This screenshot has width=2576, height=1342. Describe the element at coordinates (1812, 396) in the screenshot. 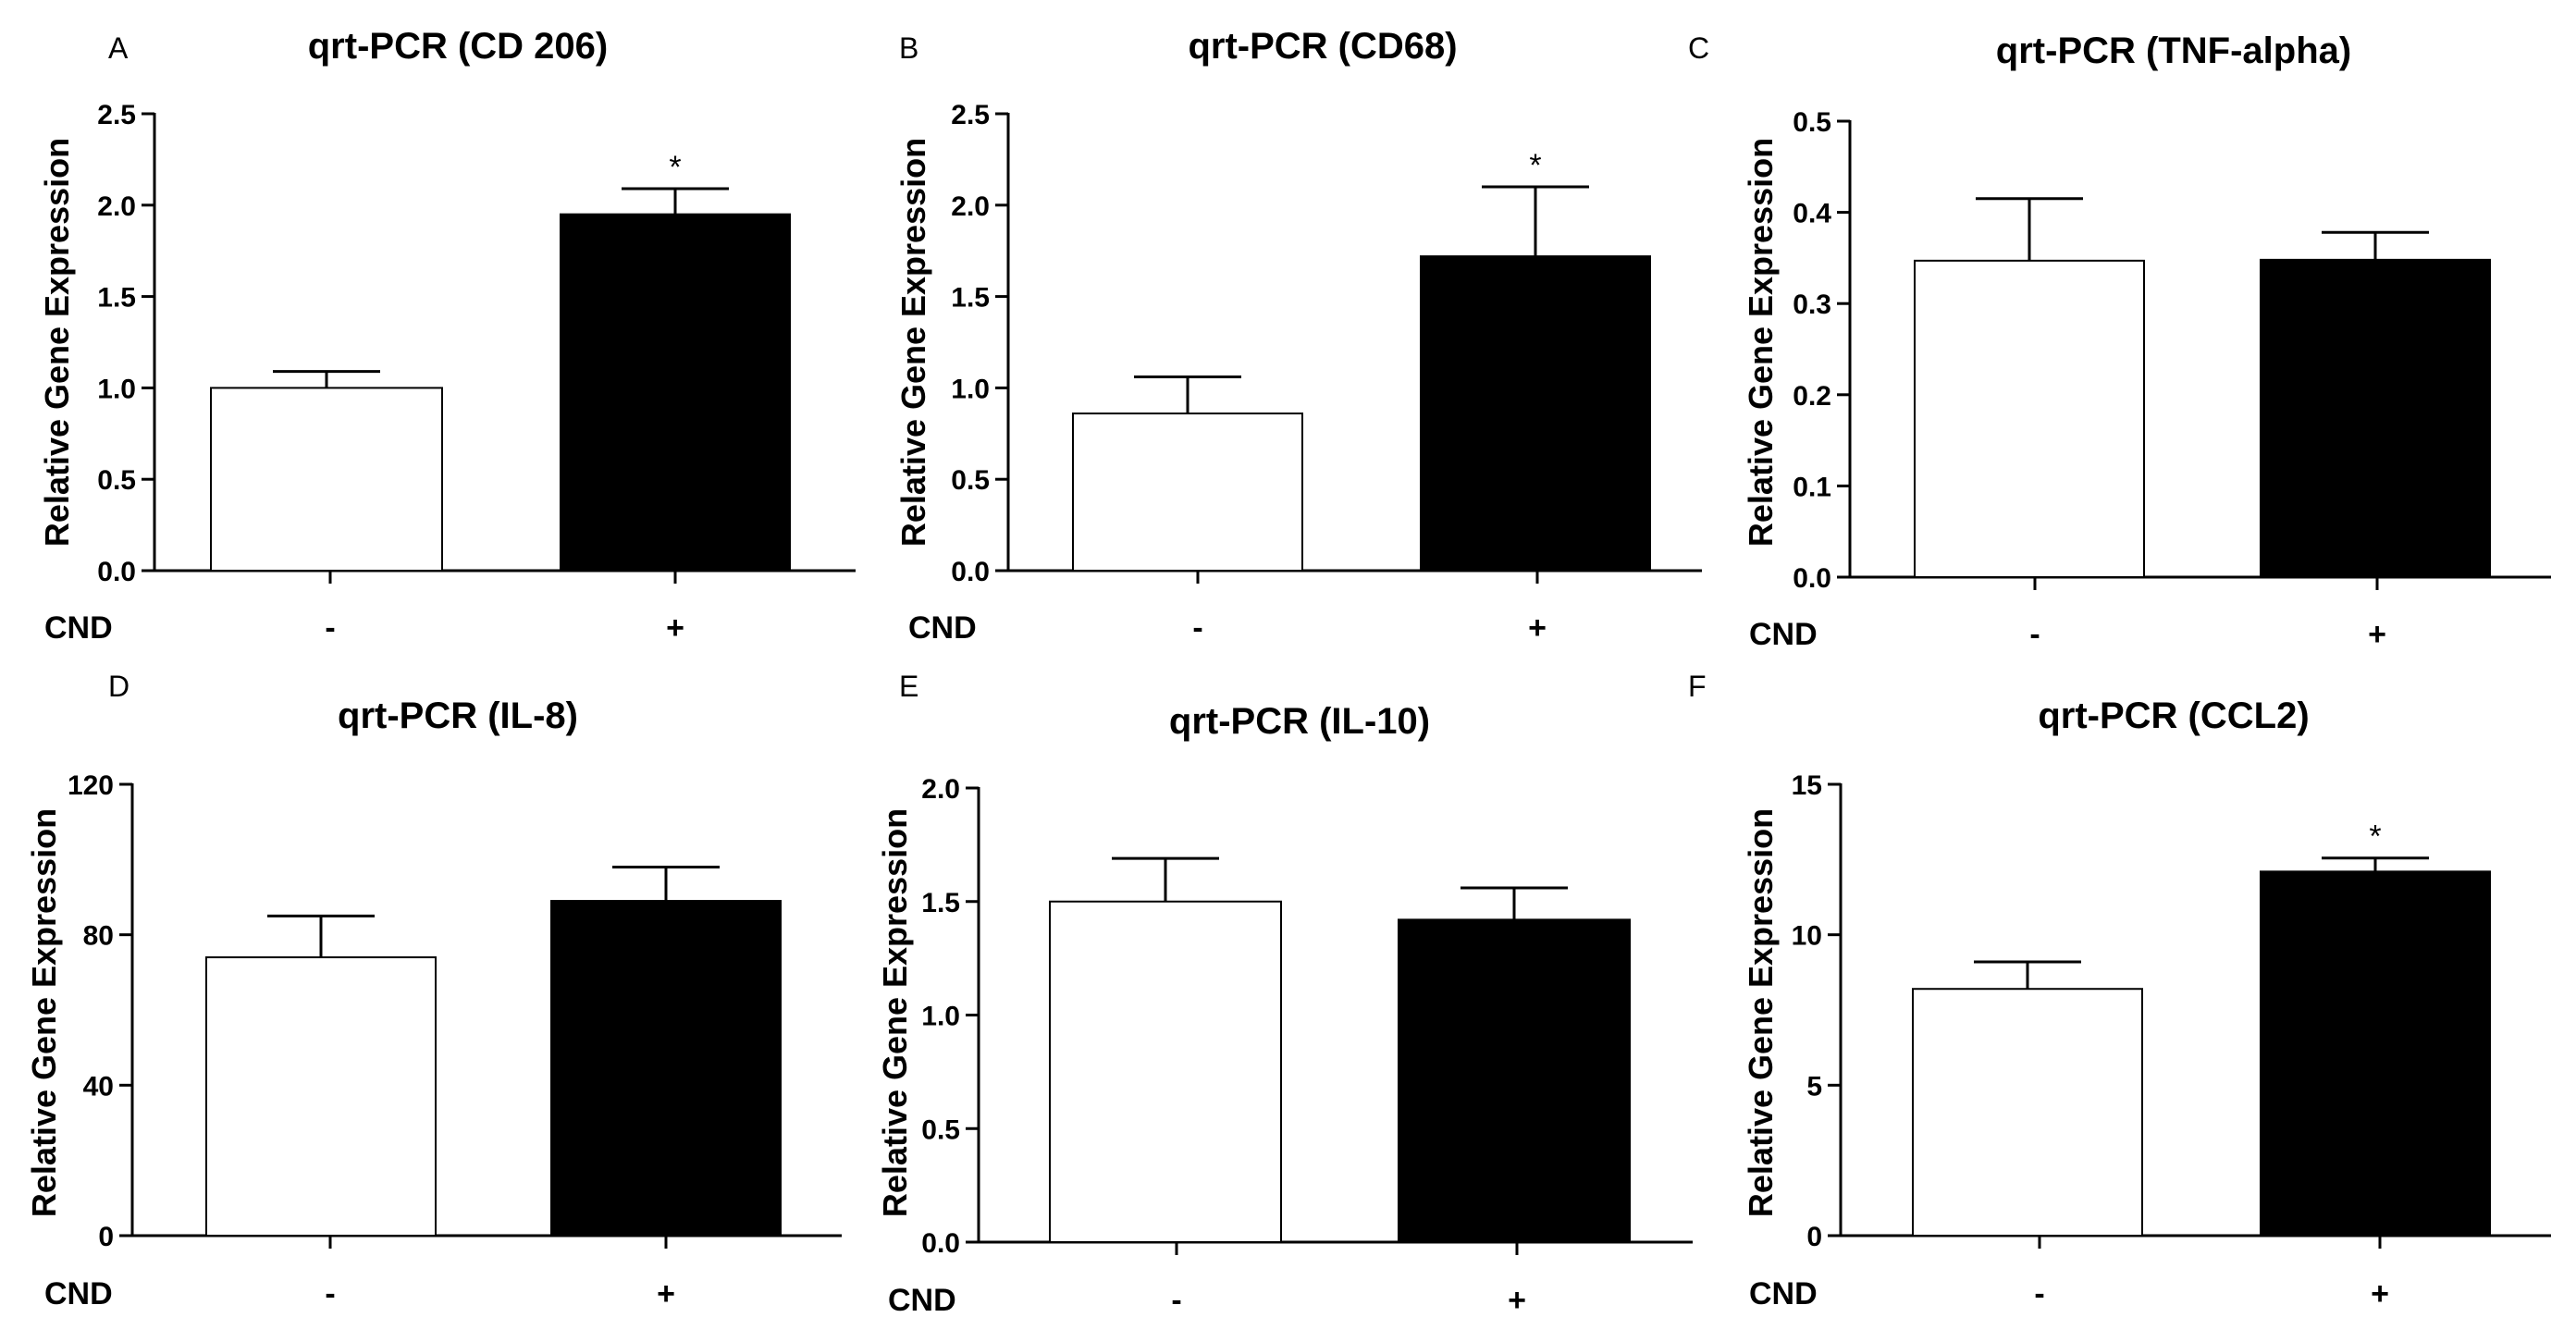

I see `y-tick-label: 0.2` at that location.